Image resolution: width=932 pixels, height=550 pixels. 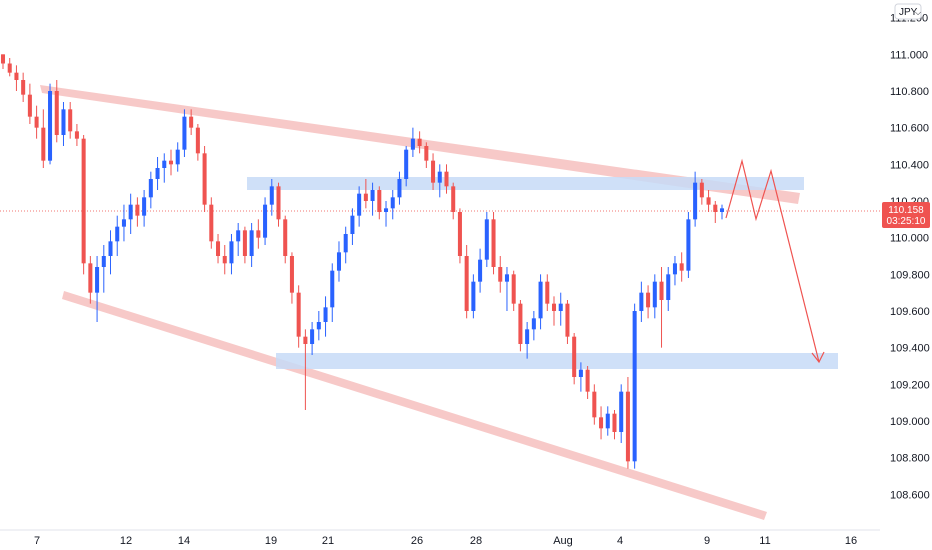 What do you see at coordinates (620, 541) in the screenshot?
I see `x-tick-label: 4` at bounding box center [620, 541].